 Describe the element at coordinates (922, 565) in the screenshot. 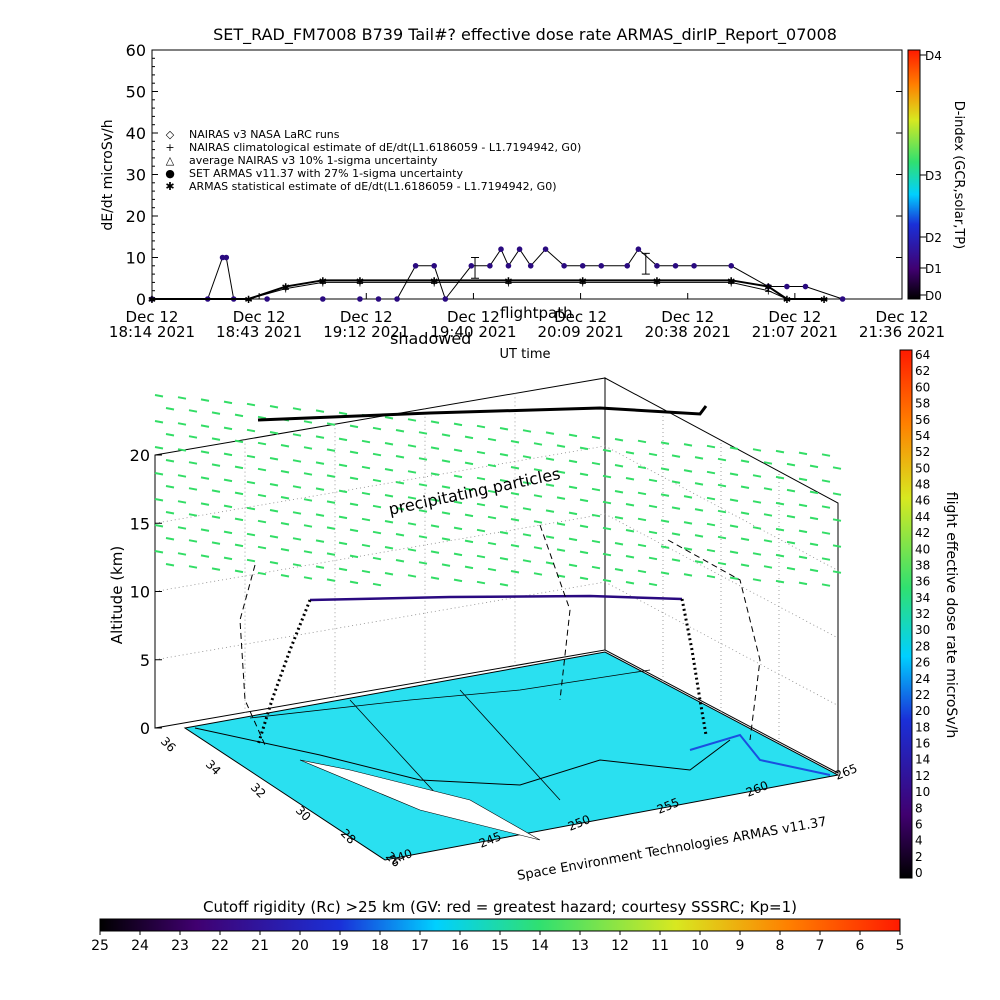

I see `dose-rate-tick-label: 38` at that location.